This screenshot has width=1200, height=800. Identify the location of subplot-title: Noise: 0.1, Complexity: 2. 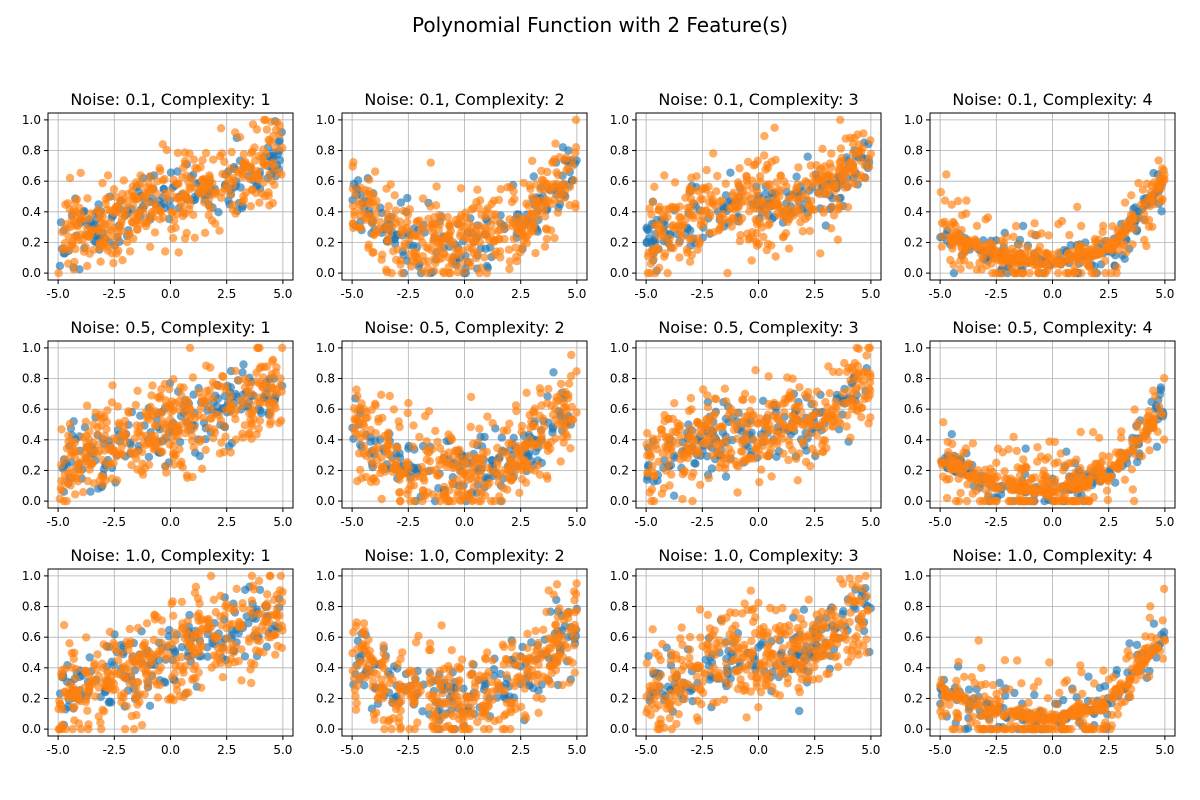
(464, 99).